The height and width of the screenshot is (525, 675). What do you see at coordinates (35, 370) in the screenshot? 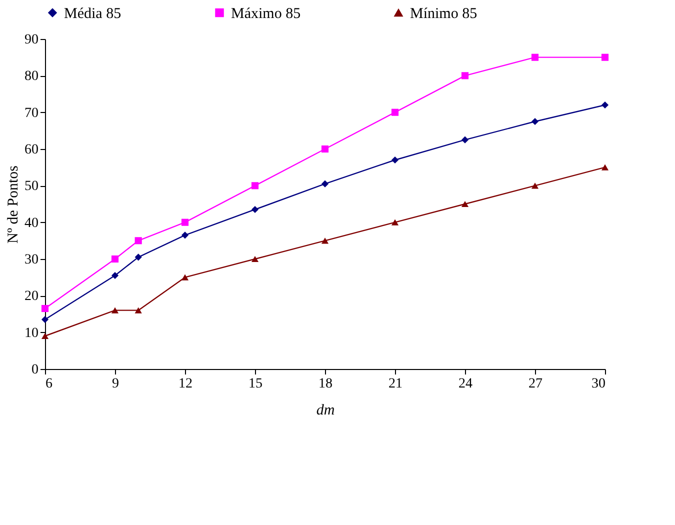
I see `y-tick-label: 0` at bounding box center [35, 370].